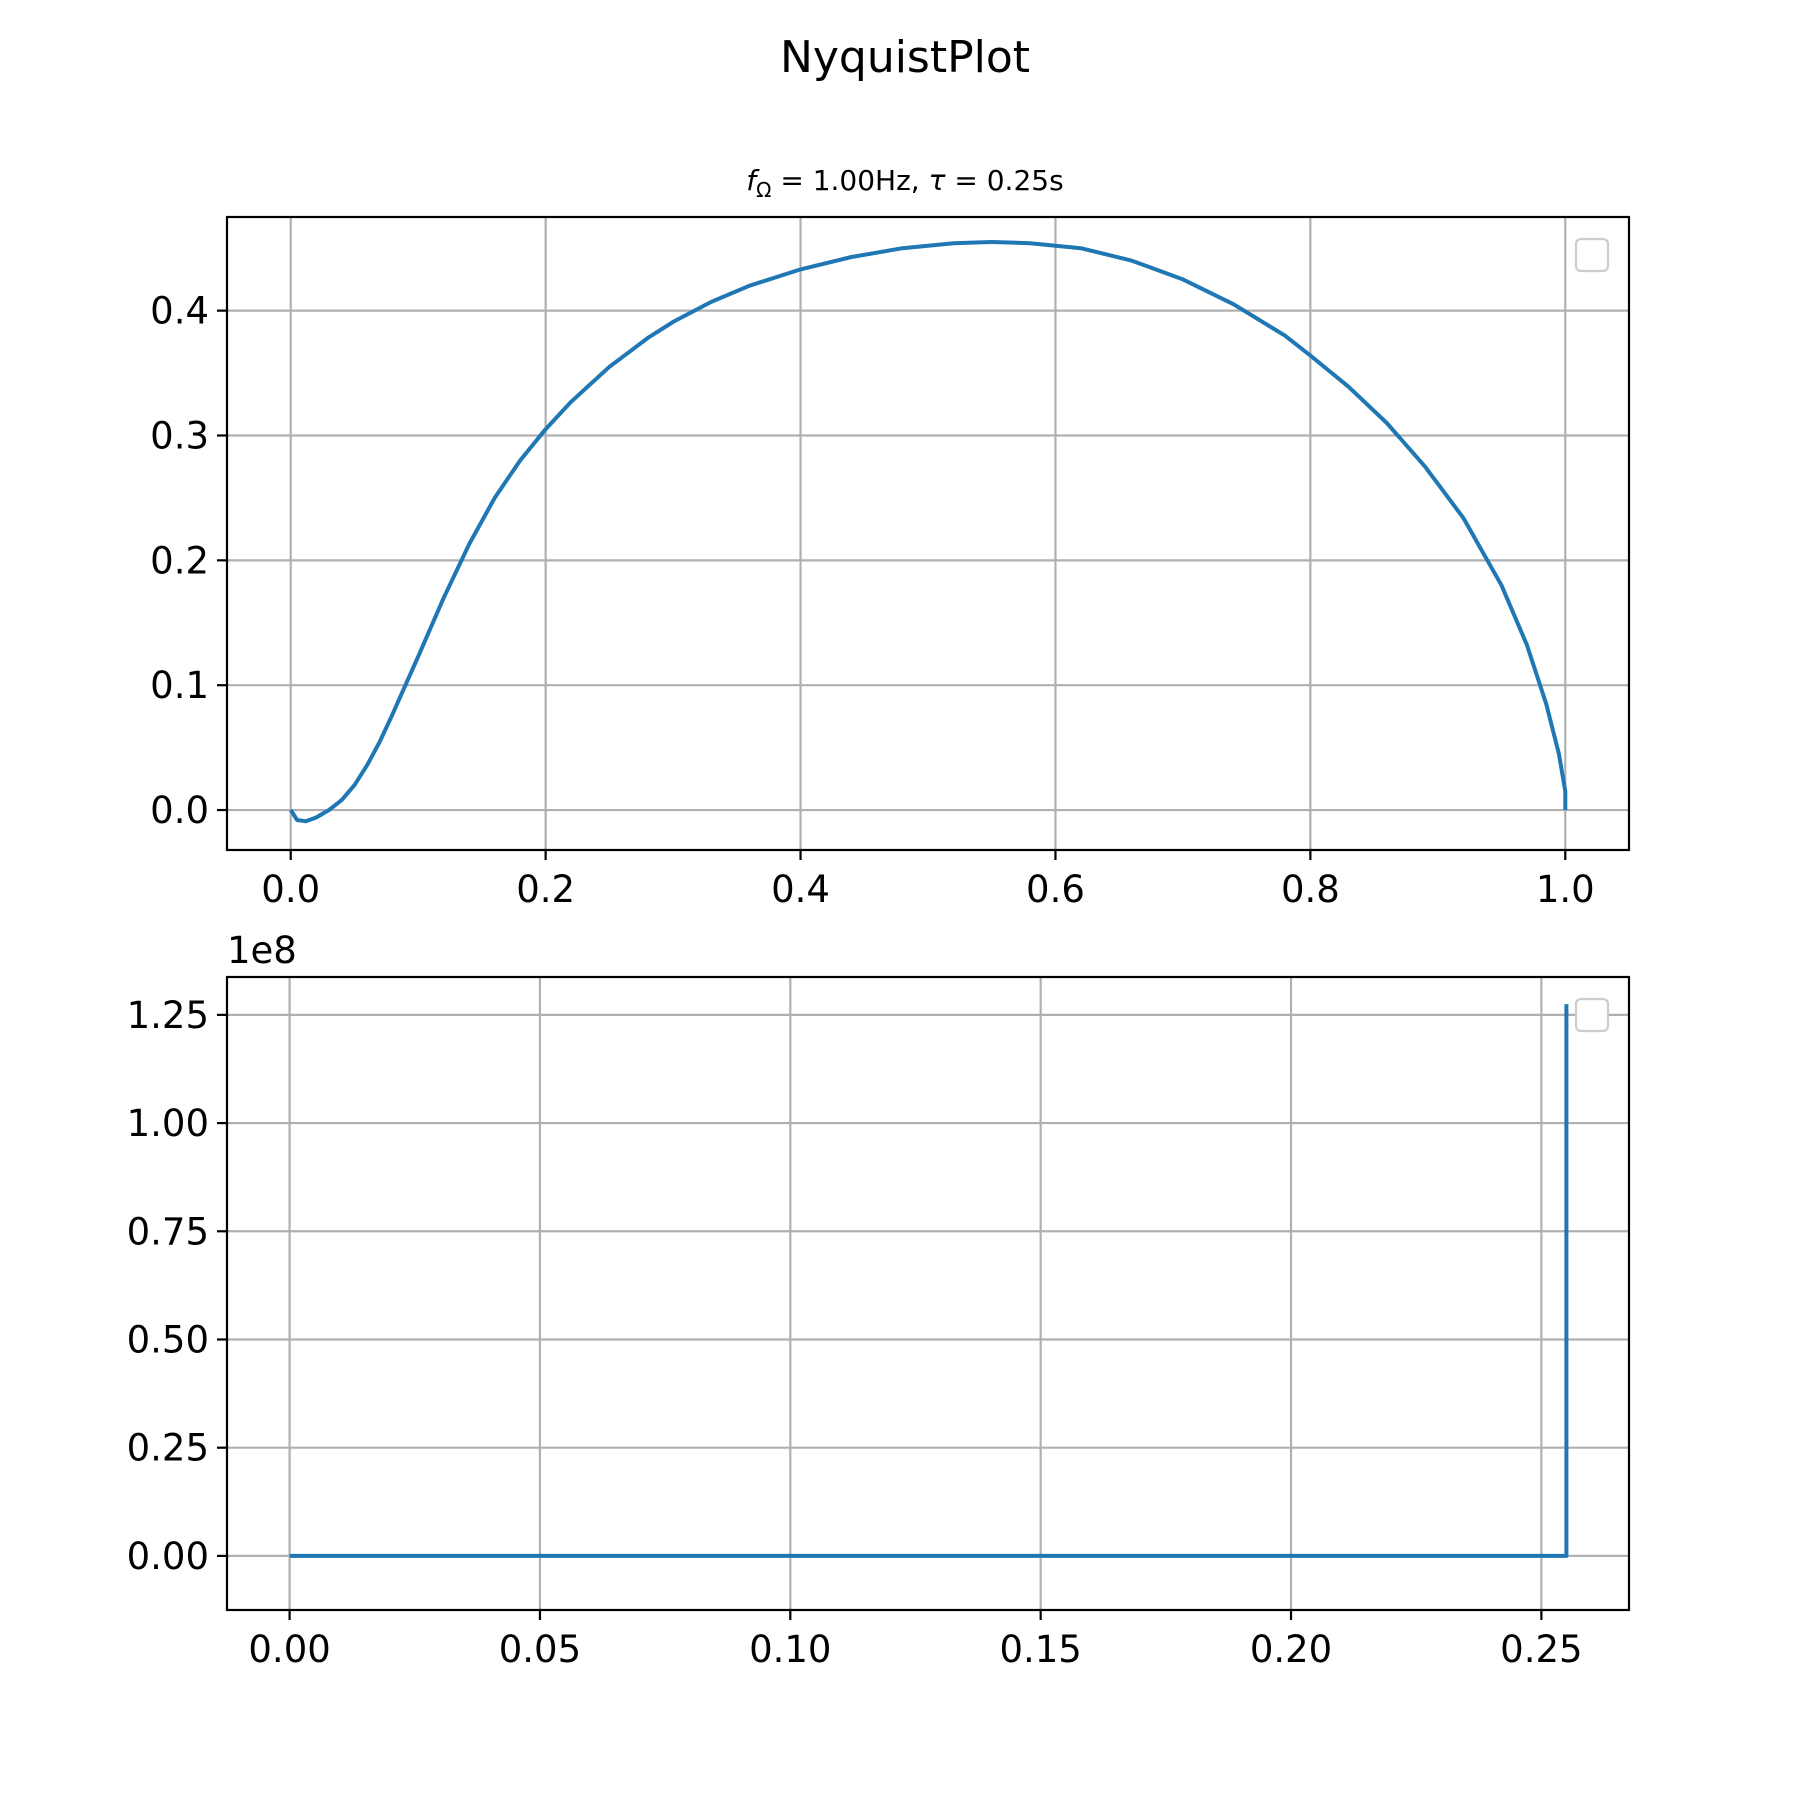  Describe the element at coordinates (1565, 889) in the screenshot. I see `x-tick-label: 1.0` at that location.